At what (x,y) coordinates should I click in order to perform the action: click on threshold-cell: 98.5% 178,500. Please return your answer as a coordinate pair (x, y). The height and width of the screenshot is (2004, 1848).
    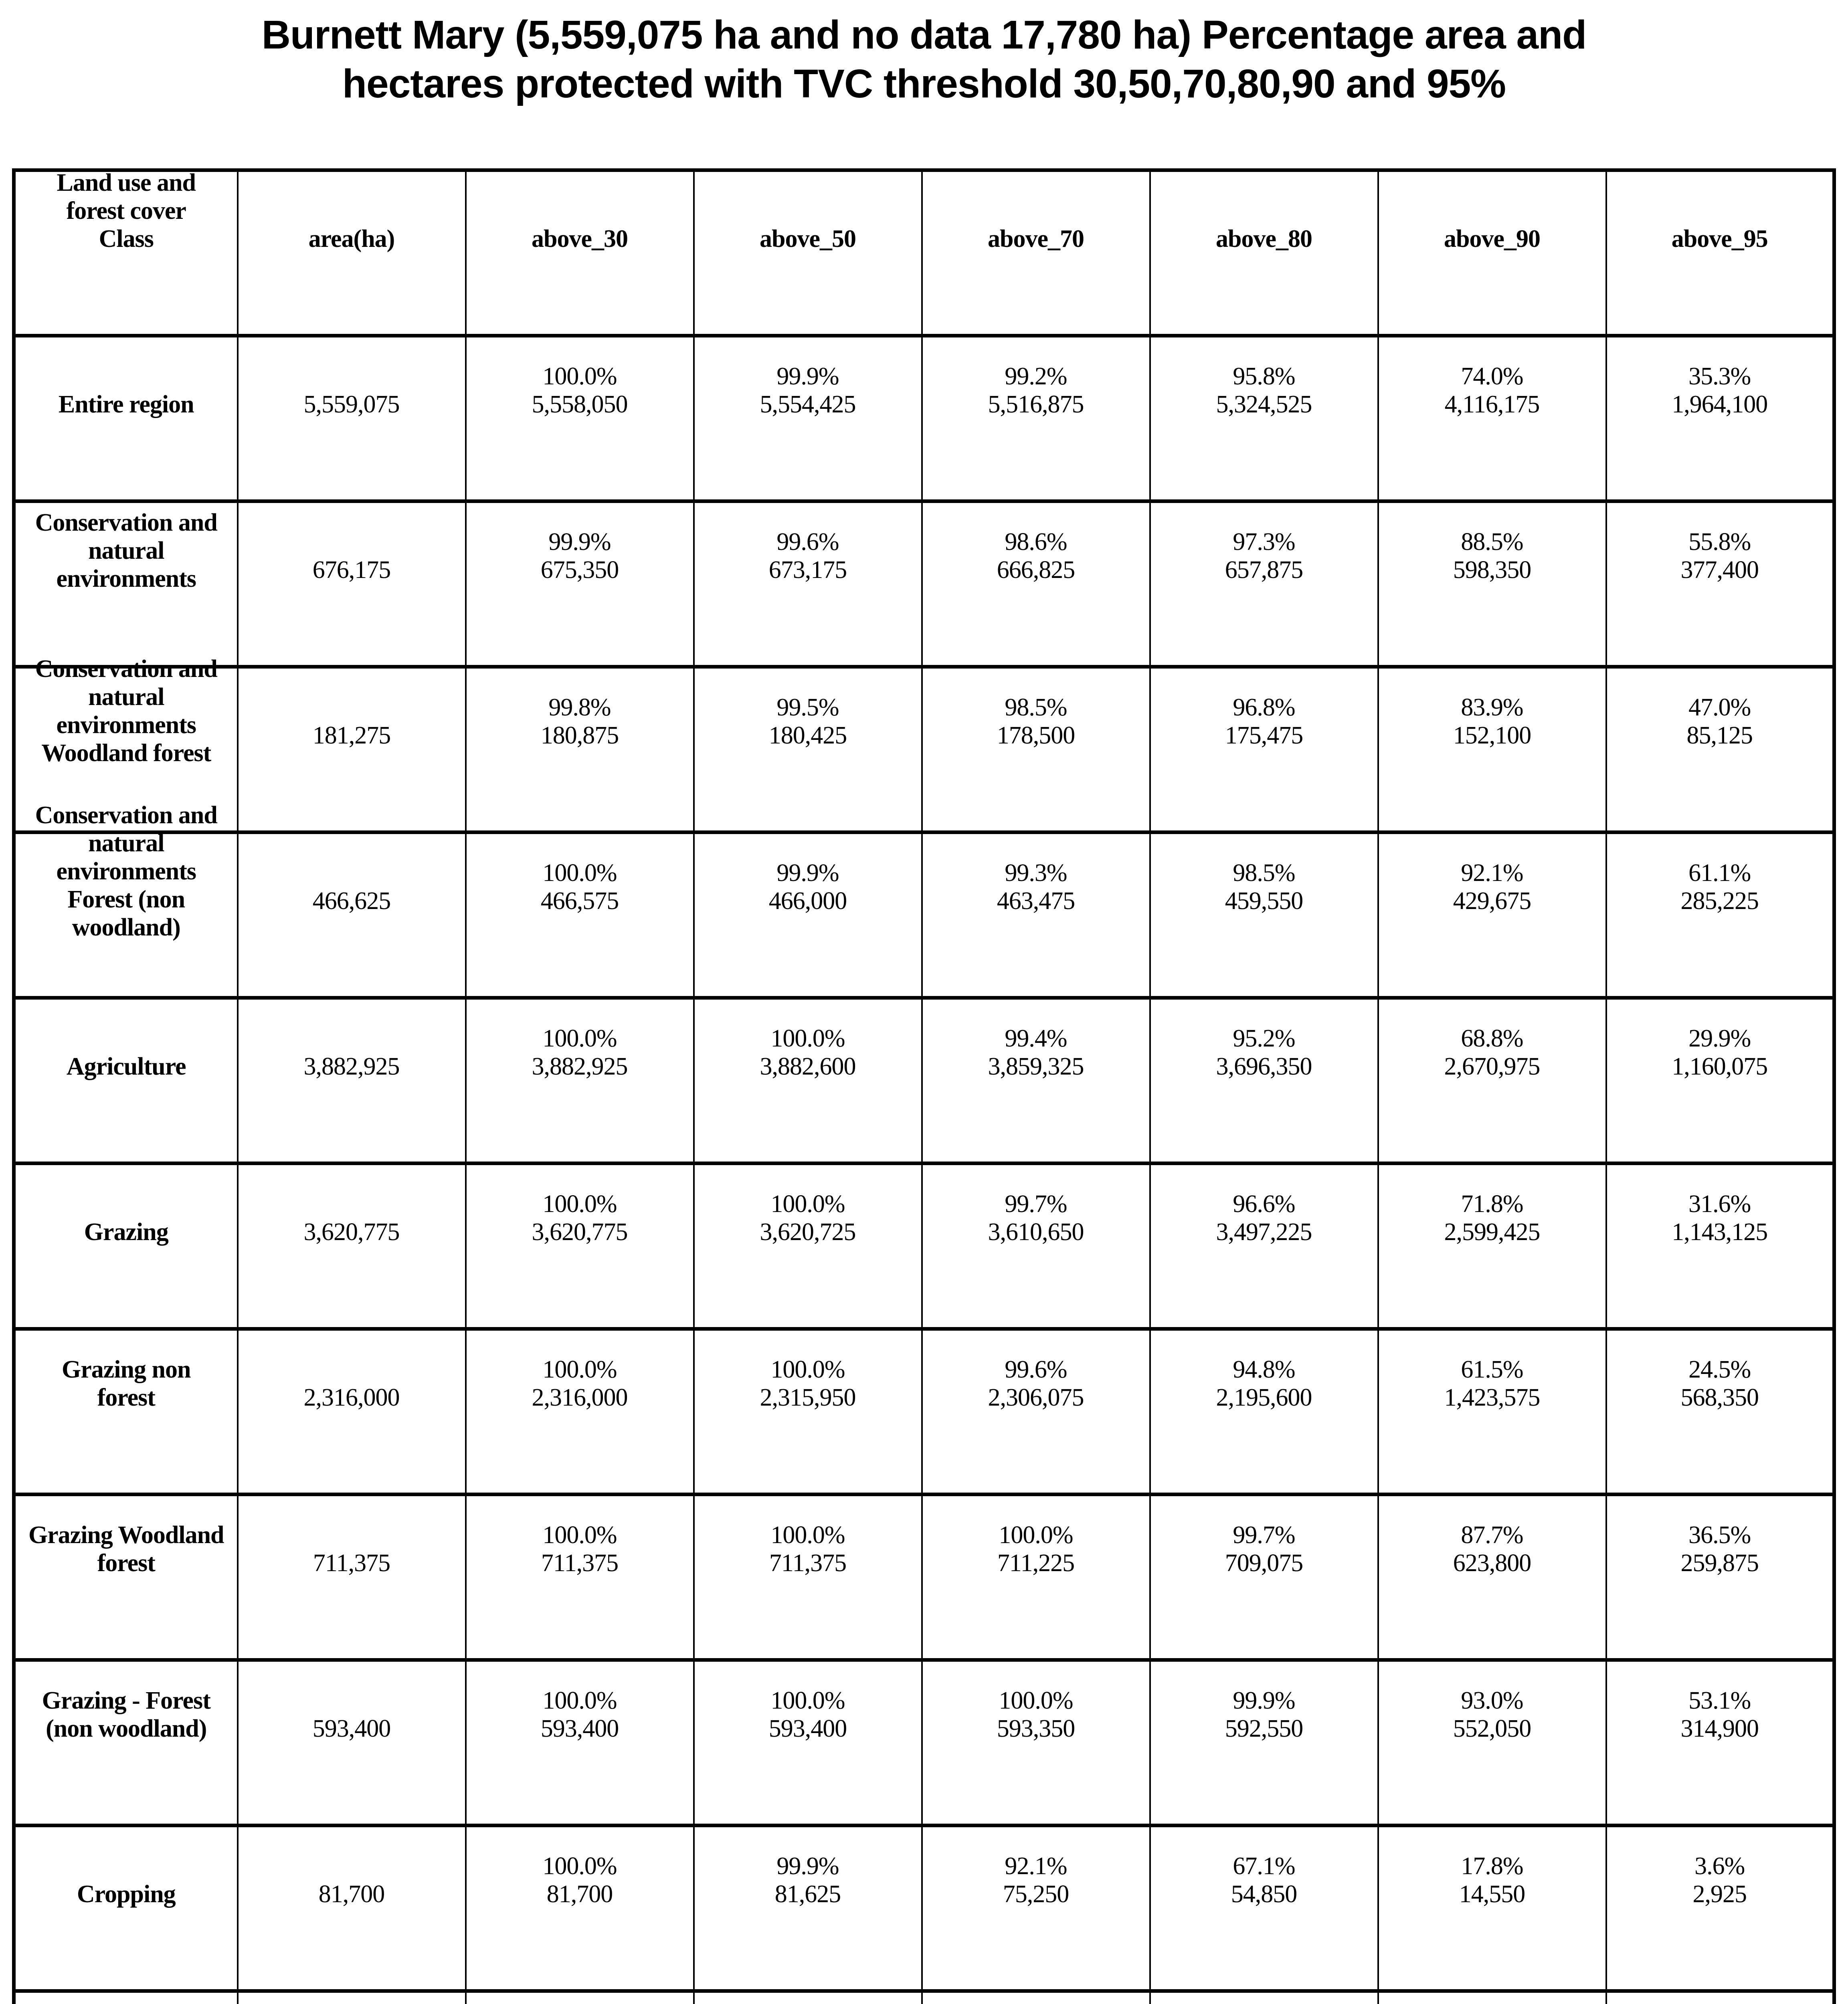
    Looking at the image, I should click on (1036, 749).